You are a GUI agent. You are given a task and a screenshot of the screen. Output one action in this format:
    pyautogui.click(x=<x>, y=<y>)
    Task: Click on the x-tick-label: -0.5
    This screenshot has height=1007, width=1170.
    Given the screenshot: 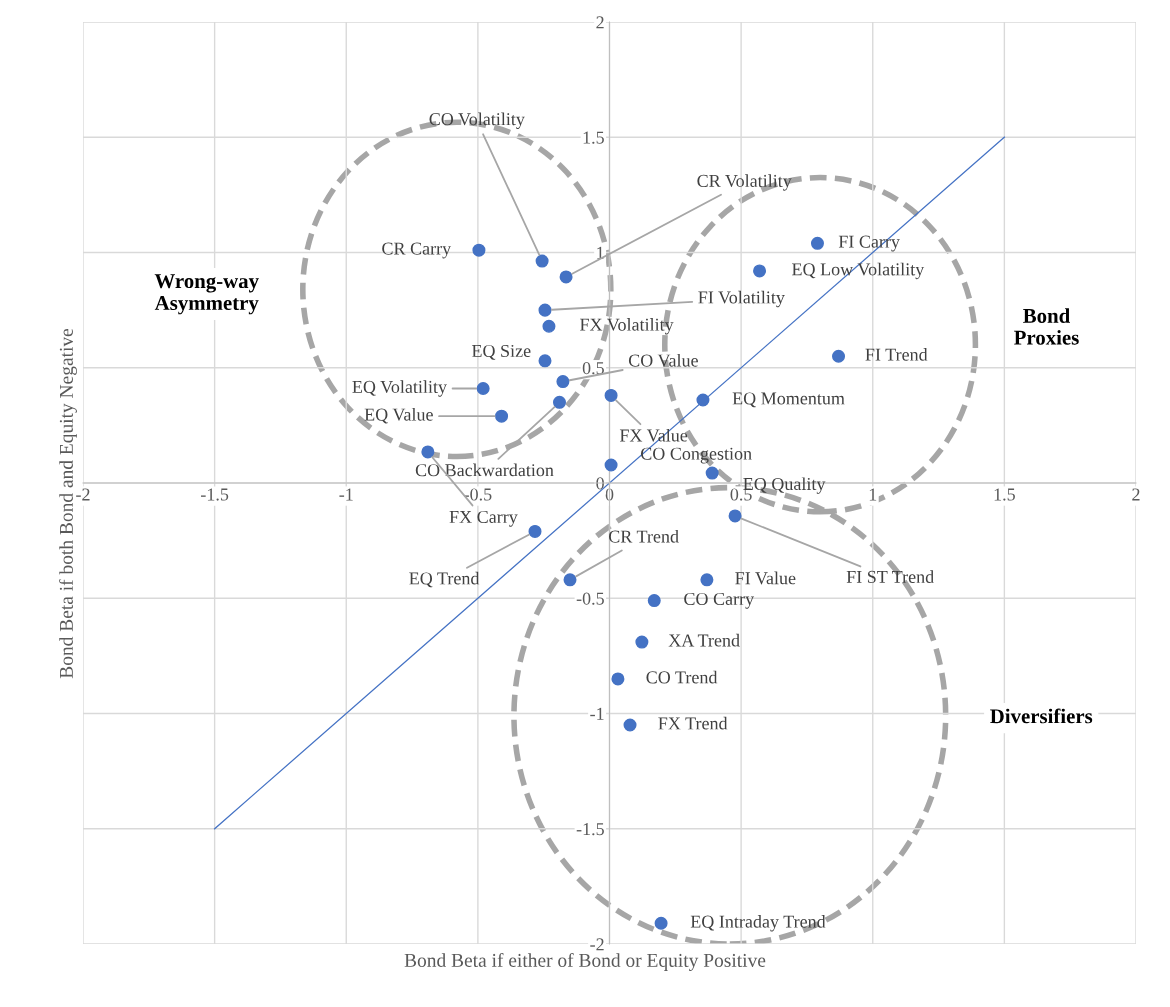 What is the action you would take?
    pyautogui.click(x=478, y=494)
    